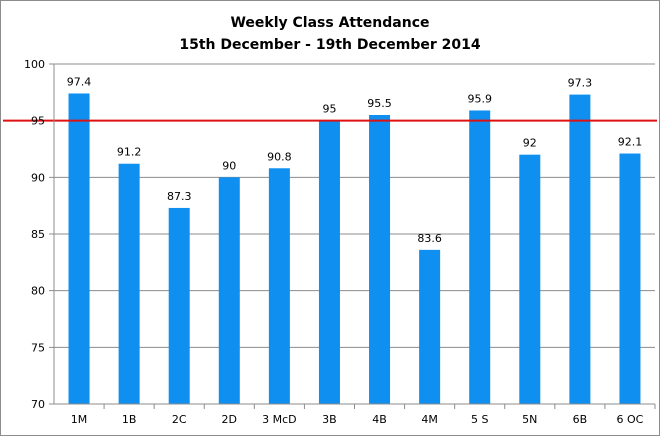 The width and height of the screenshot is (660, 436). What do you see at coordinates (430, 326) in the screenshot?
I see `bar-4m` at bounding box center [430, 326].